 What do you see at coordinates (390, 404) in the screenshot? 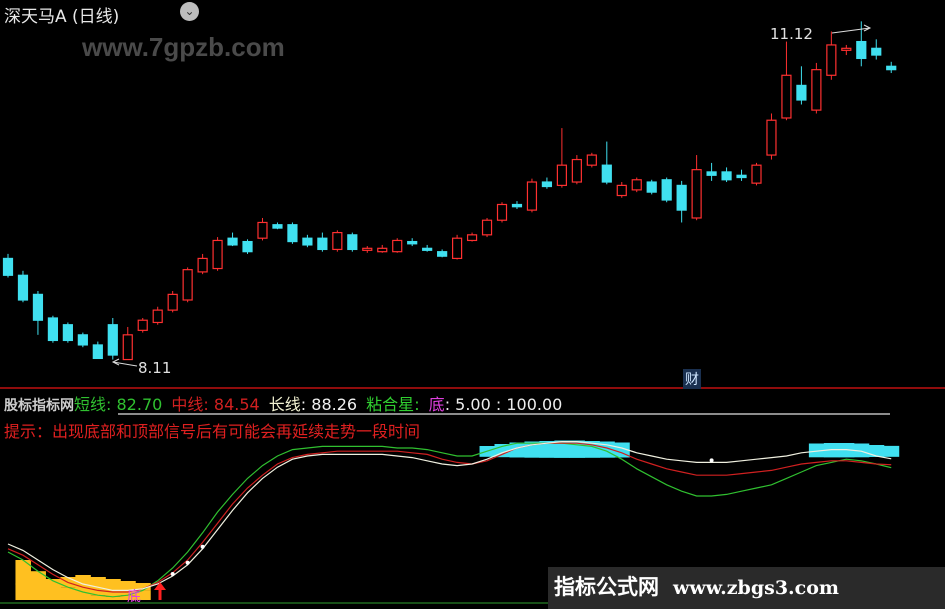
I see `star-label: 粘合星` at bounding box center [390, 404].